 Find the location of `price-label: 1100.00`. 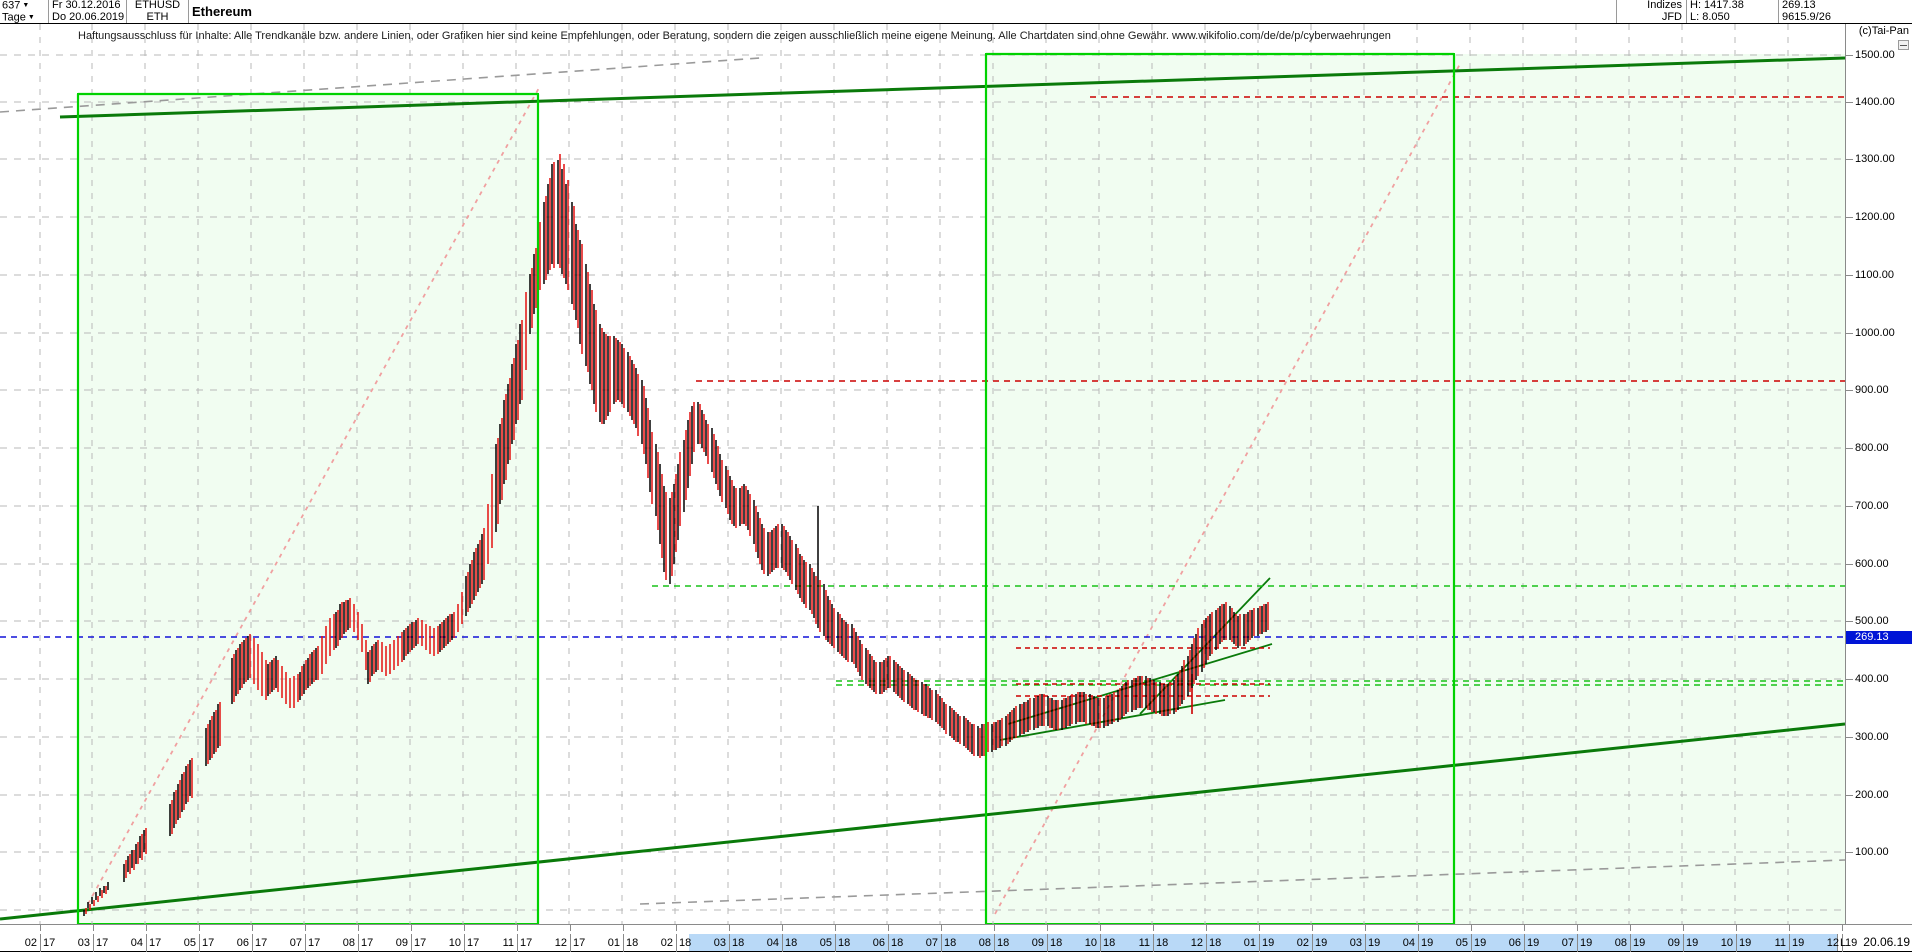

price-label: 1100.00 is located at coordinates (1874, 275).